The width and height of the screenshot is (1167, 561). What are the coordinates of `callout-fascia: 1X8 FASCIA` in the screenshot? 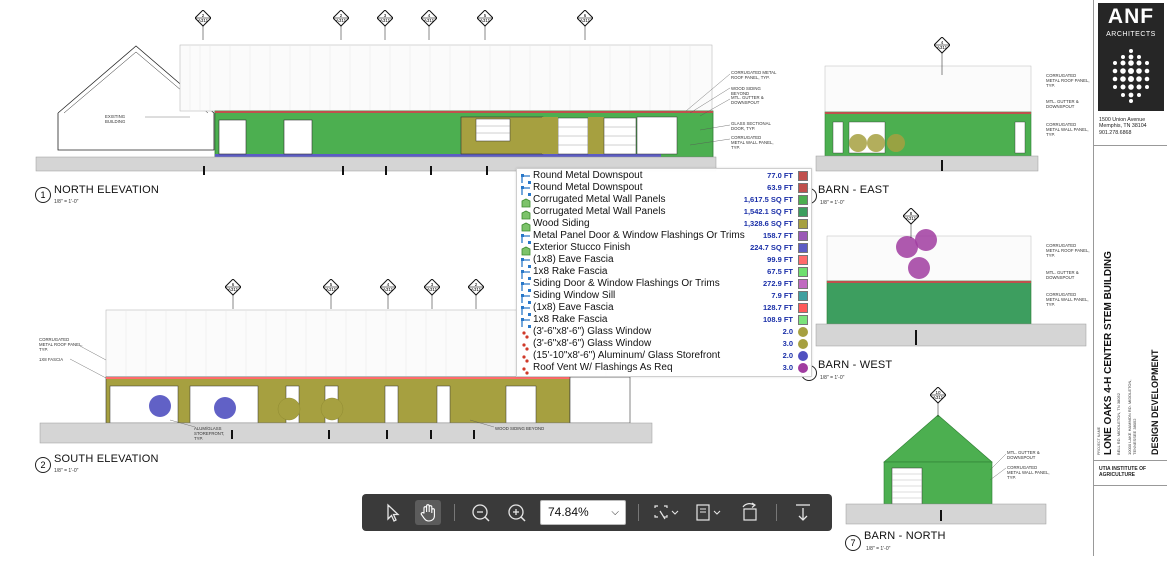 It's located at (51, 359).